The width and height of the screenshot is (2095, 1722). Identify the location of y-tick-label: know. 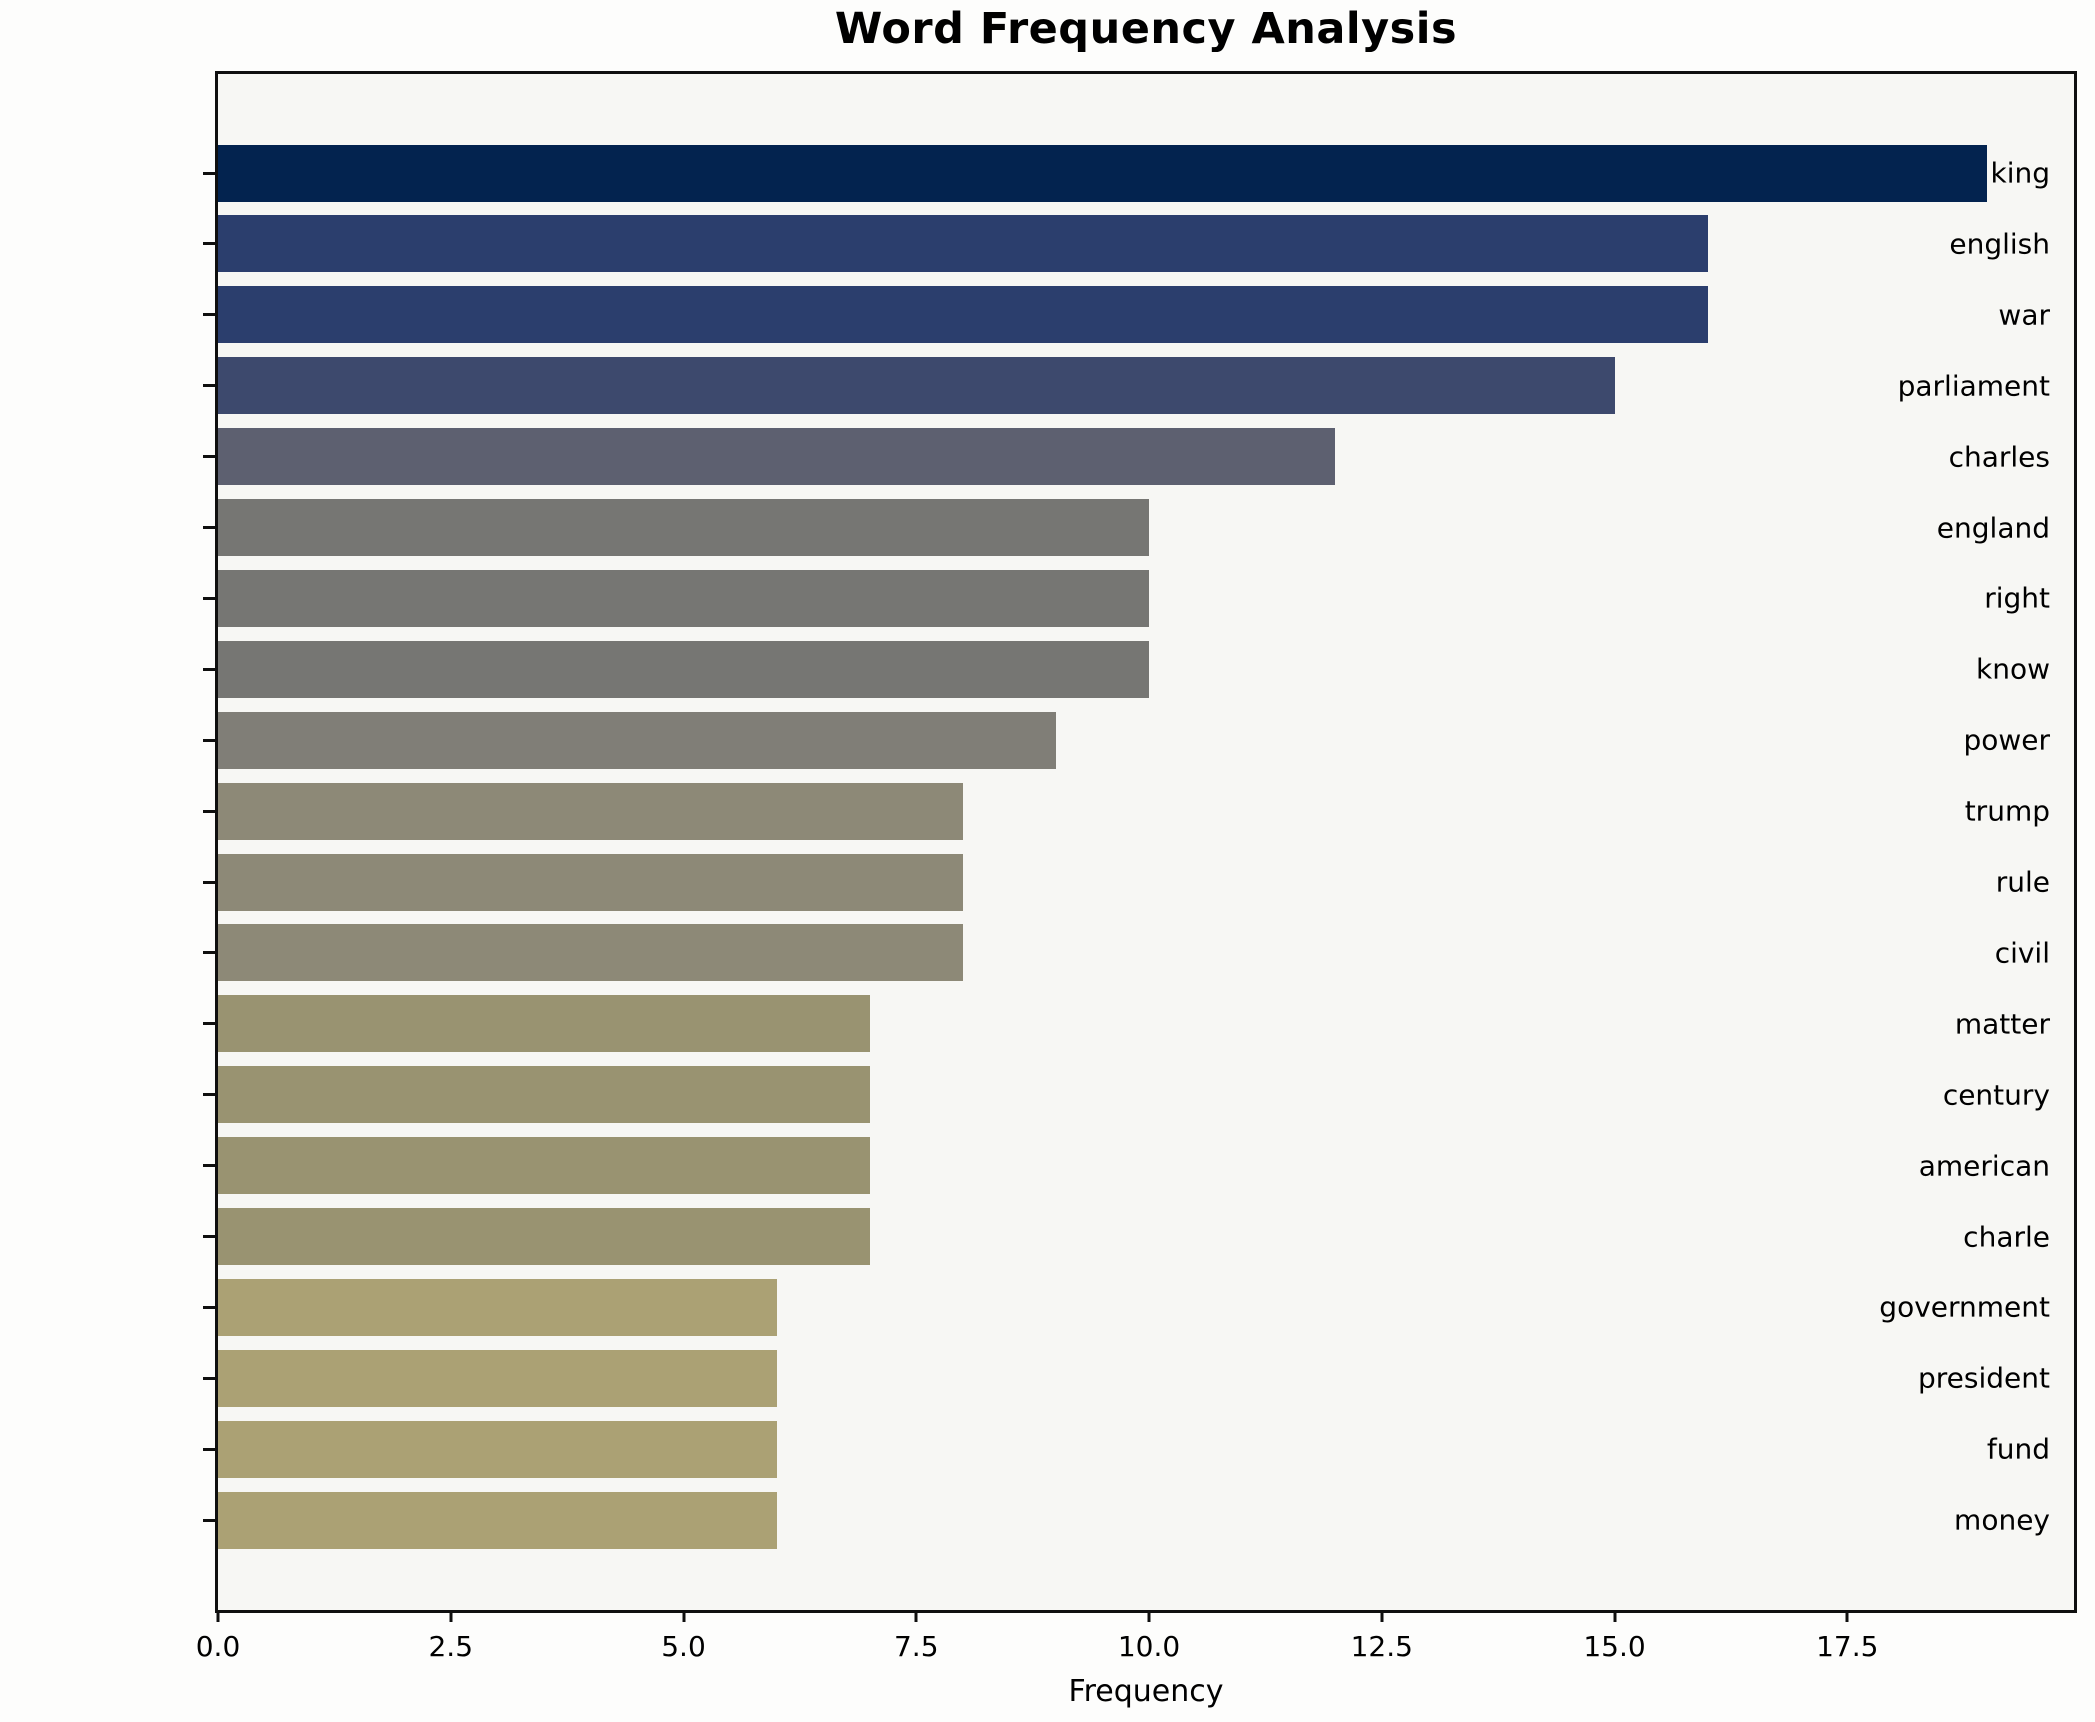
(2013, 669).